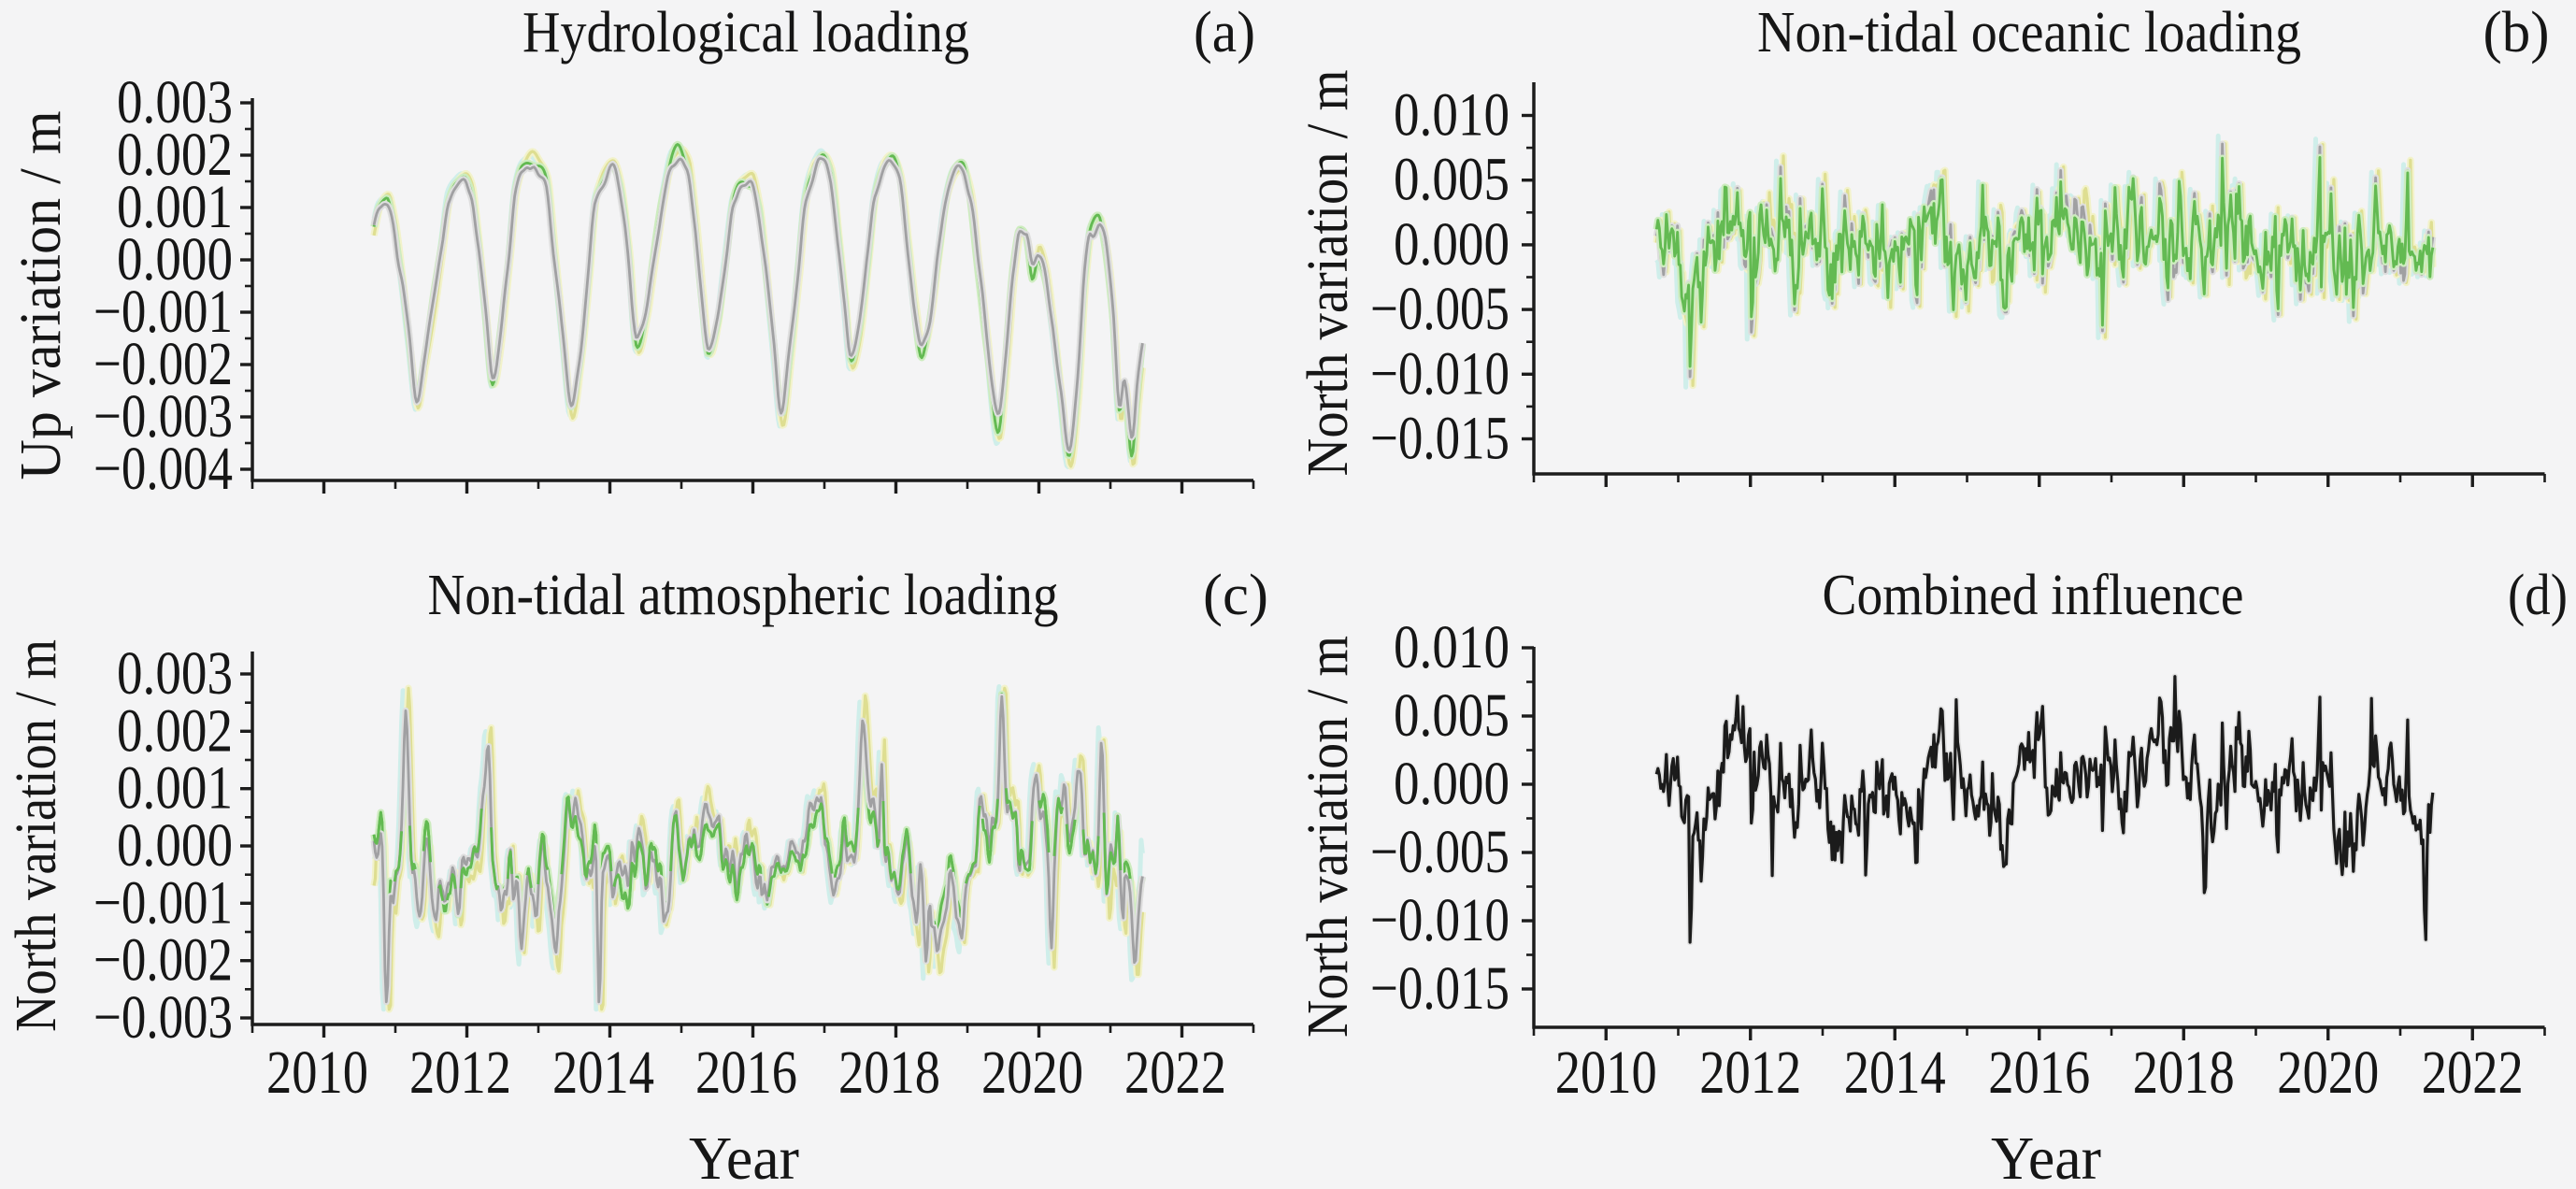 Image resolution: width=2576 pixels, height=1189 pixels. What do you see at coordinates (2538, 595) in the screenshot?
I see `svg-text: (d)` at bounding box center [2538, 595].